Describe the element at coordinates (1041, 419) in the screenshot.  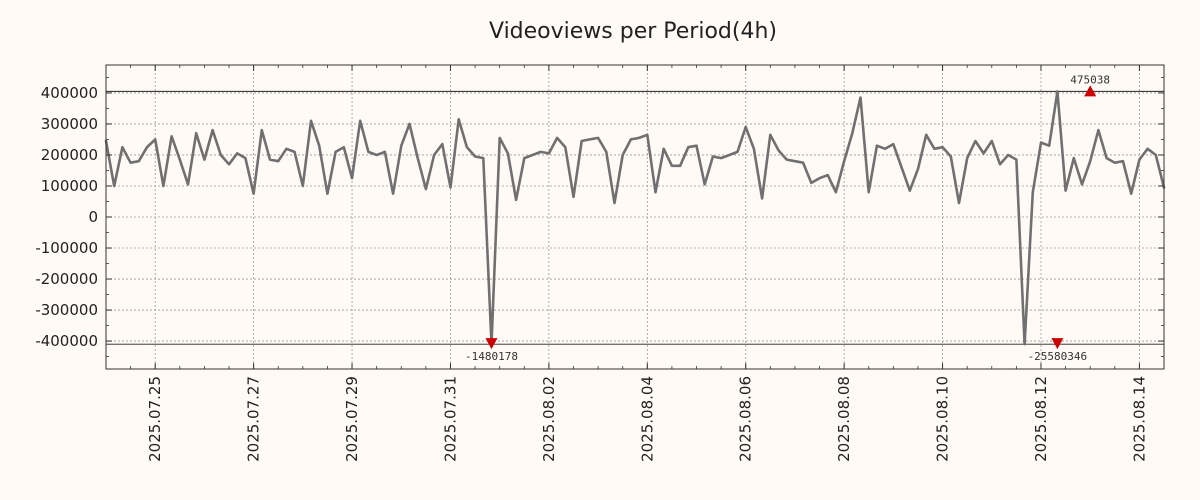
I see `x-tick-label: 2025.08.12` at that location.